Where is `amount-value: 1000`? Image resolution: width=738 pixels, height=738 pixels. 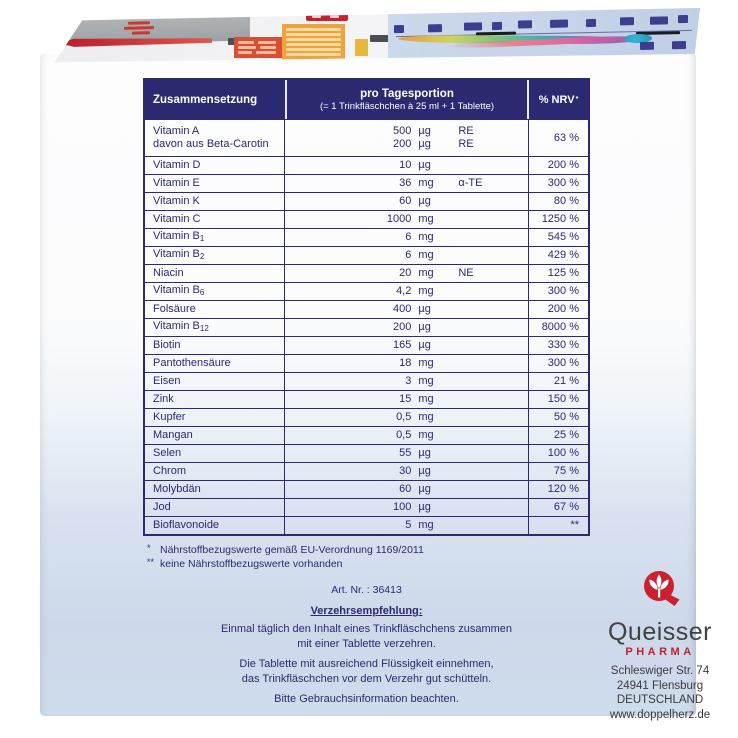
amount-value: 1000 is located at coordinates (399, 219).